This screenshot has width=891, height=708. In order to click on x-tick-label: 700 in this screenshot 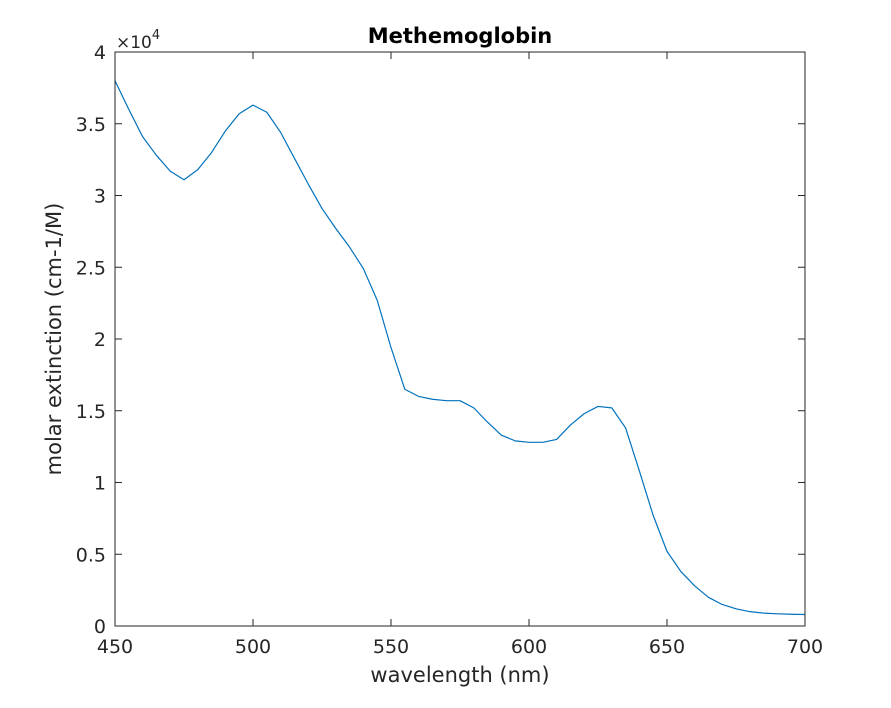, I will do `click(805, 647)`.